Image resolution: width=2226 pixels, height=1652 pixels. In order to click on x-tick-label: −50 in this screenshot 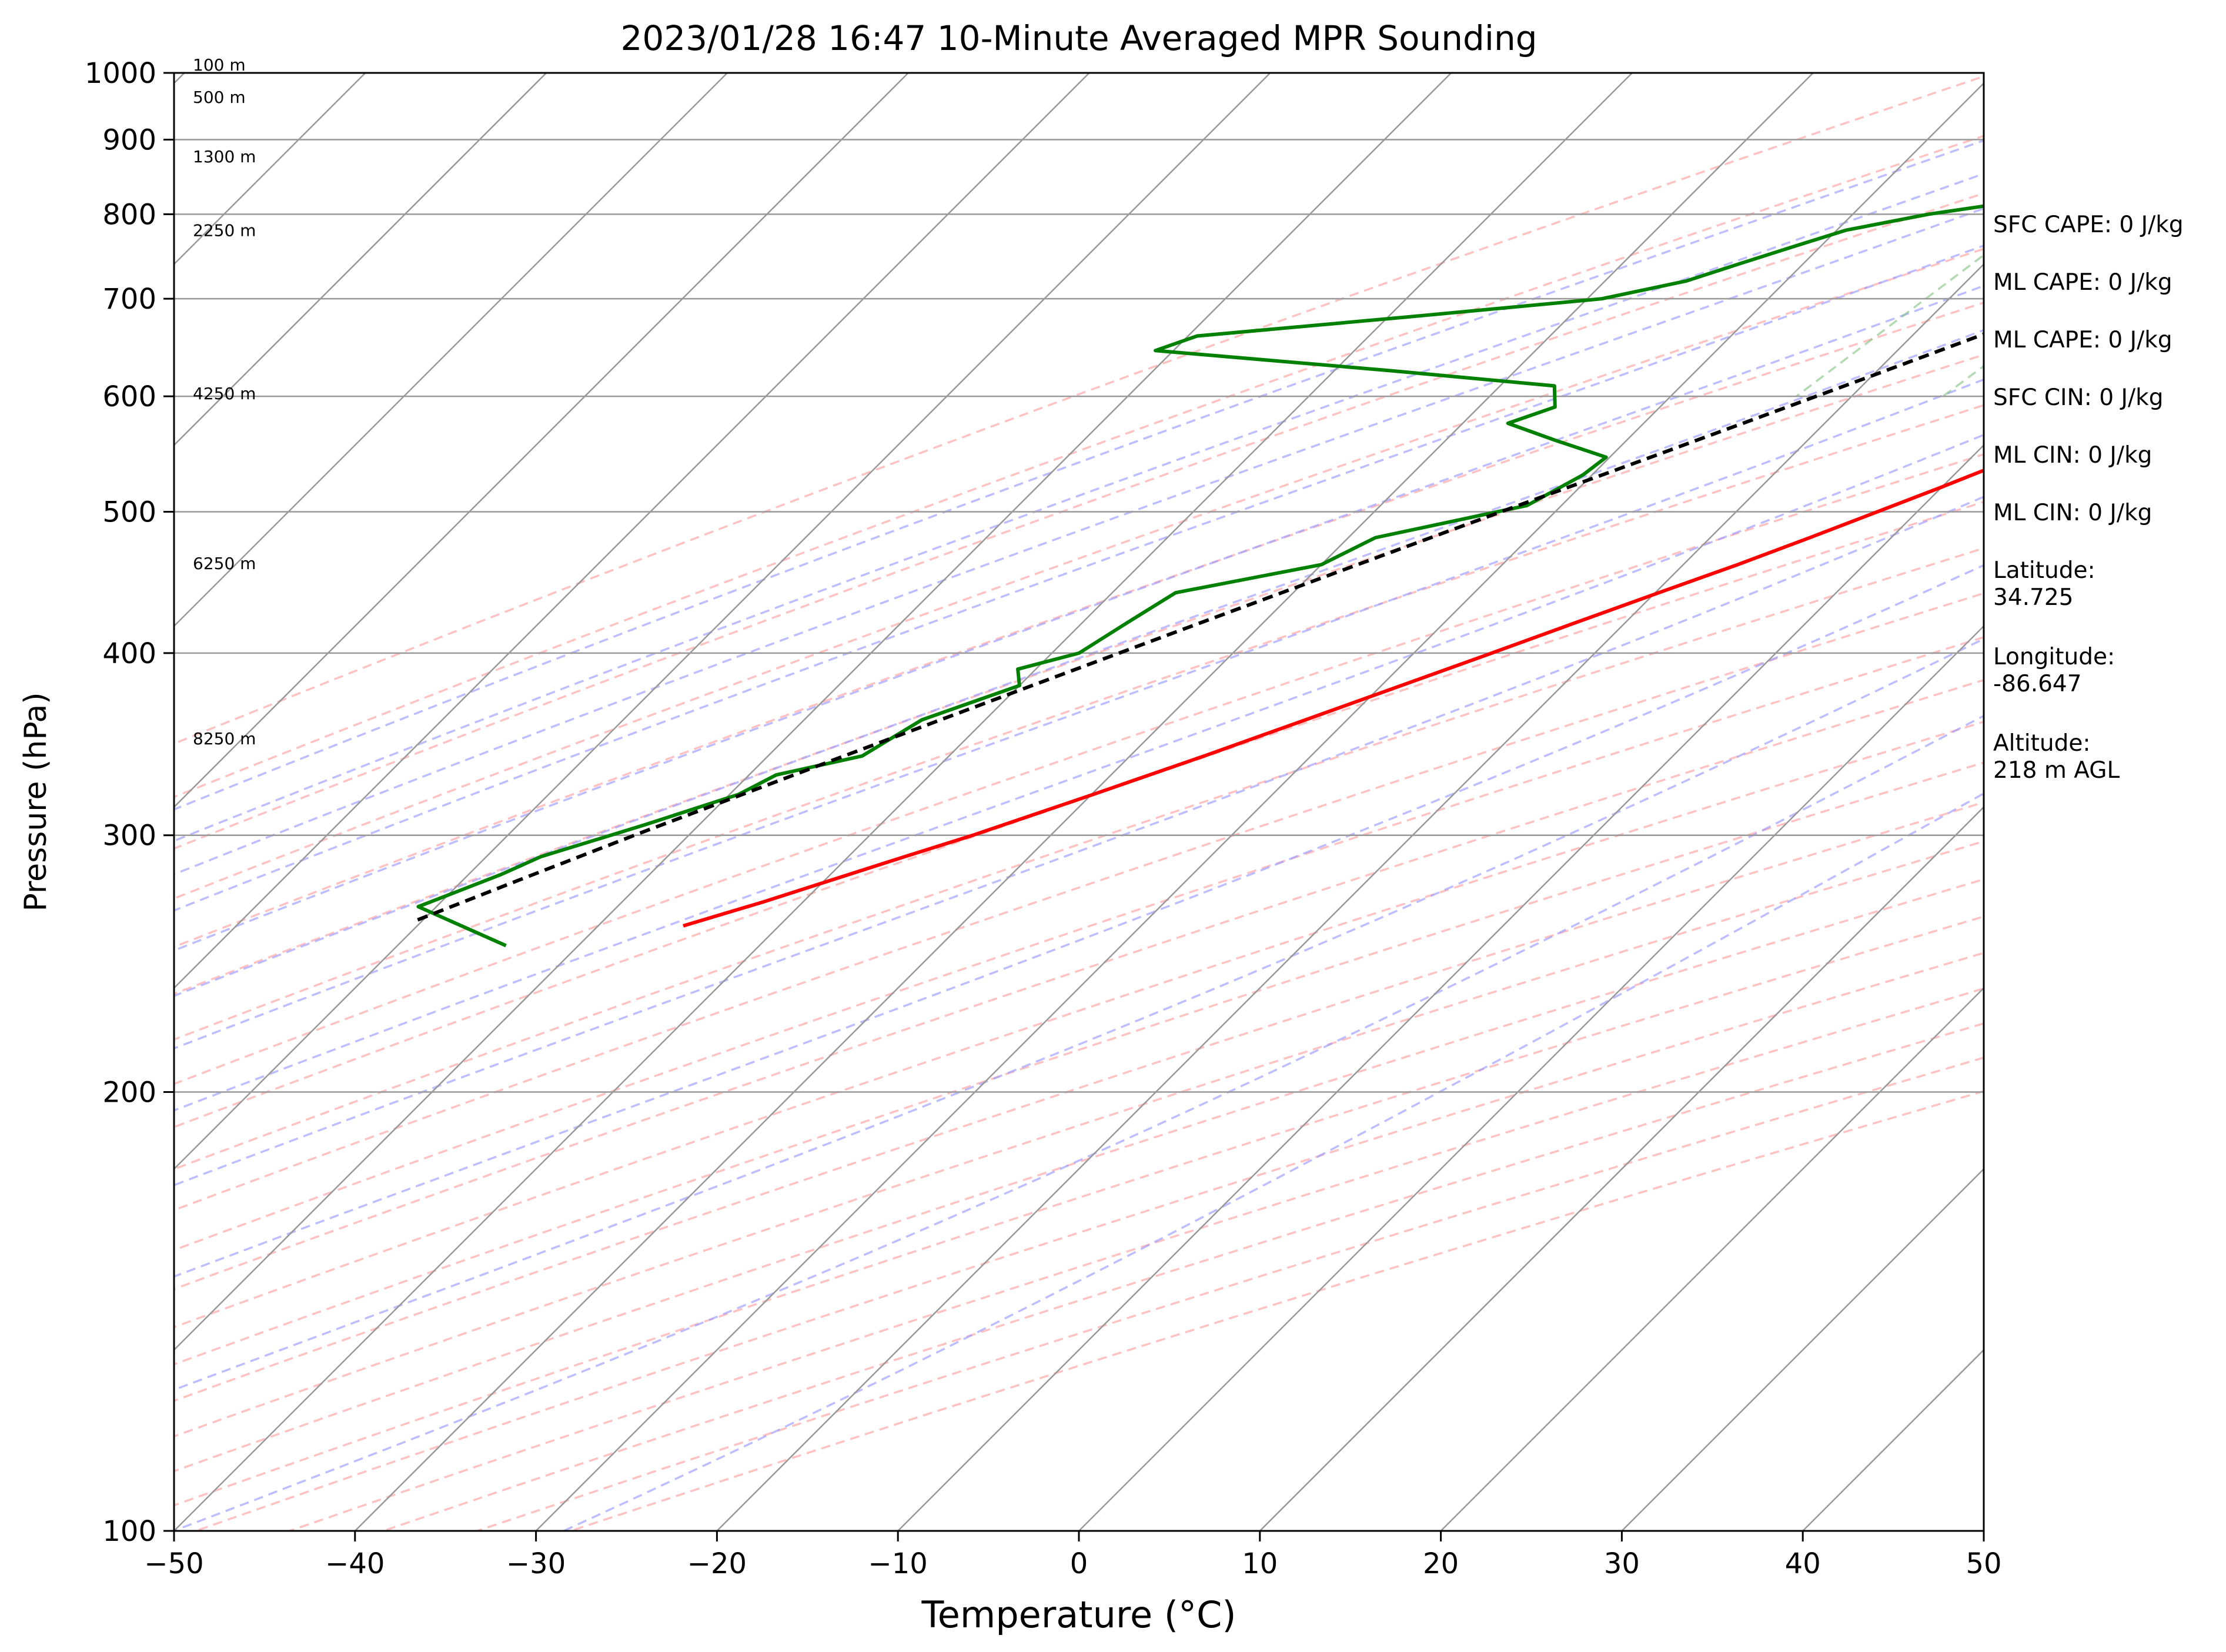, I will do `click(173, 1564)`.